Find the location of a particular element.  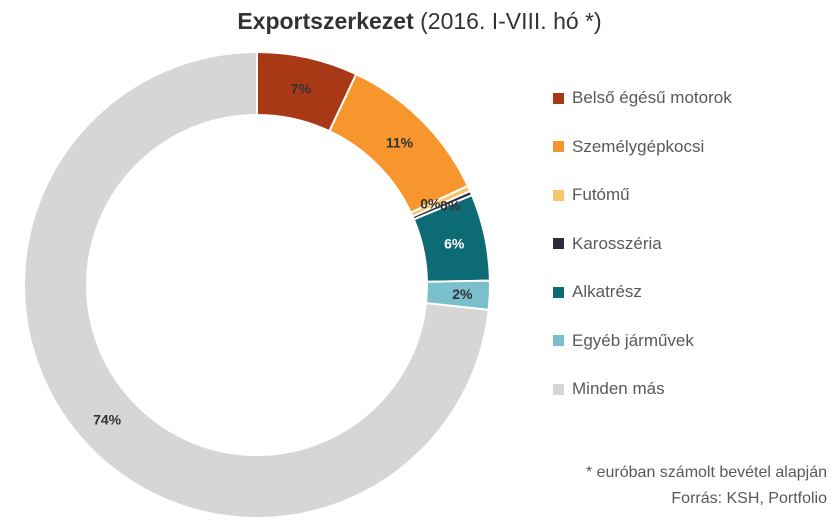

chart-title: Exportszerkezet (2016. I-VIII. hó *) is located at coordinates (419, 21).